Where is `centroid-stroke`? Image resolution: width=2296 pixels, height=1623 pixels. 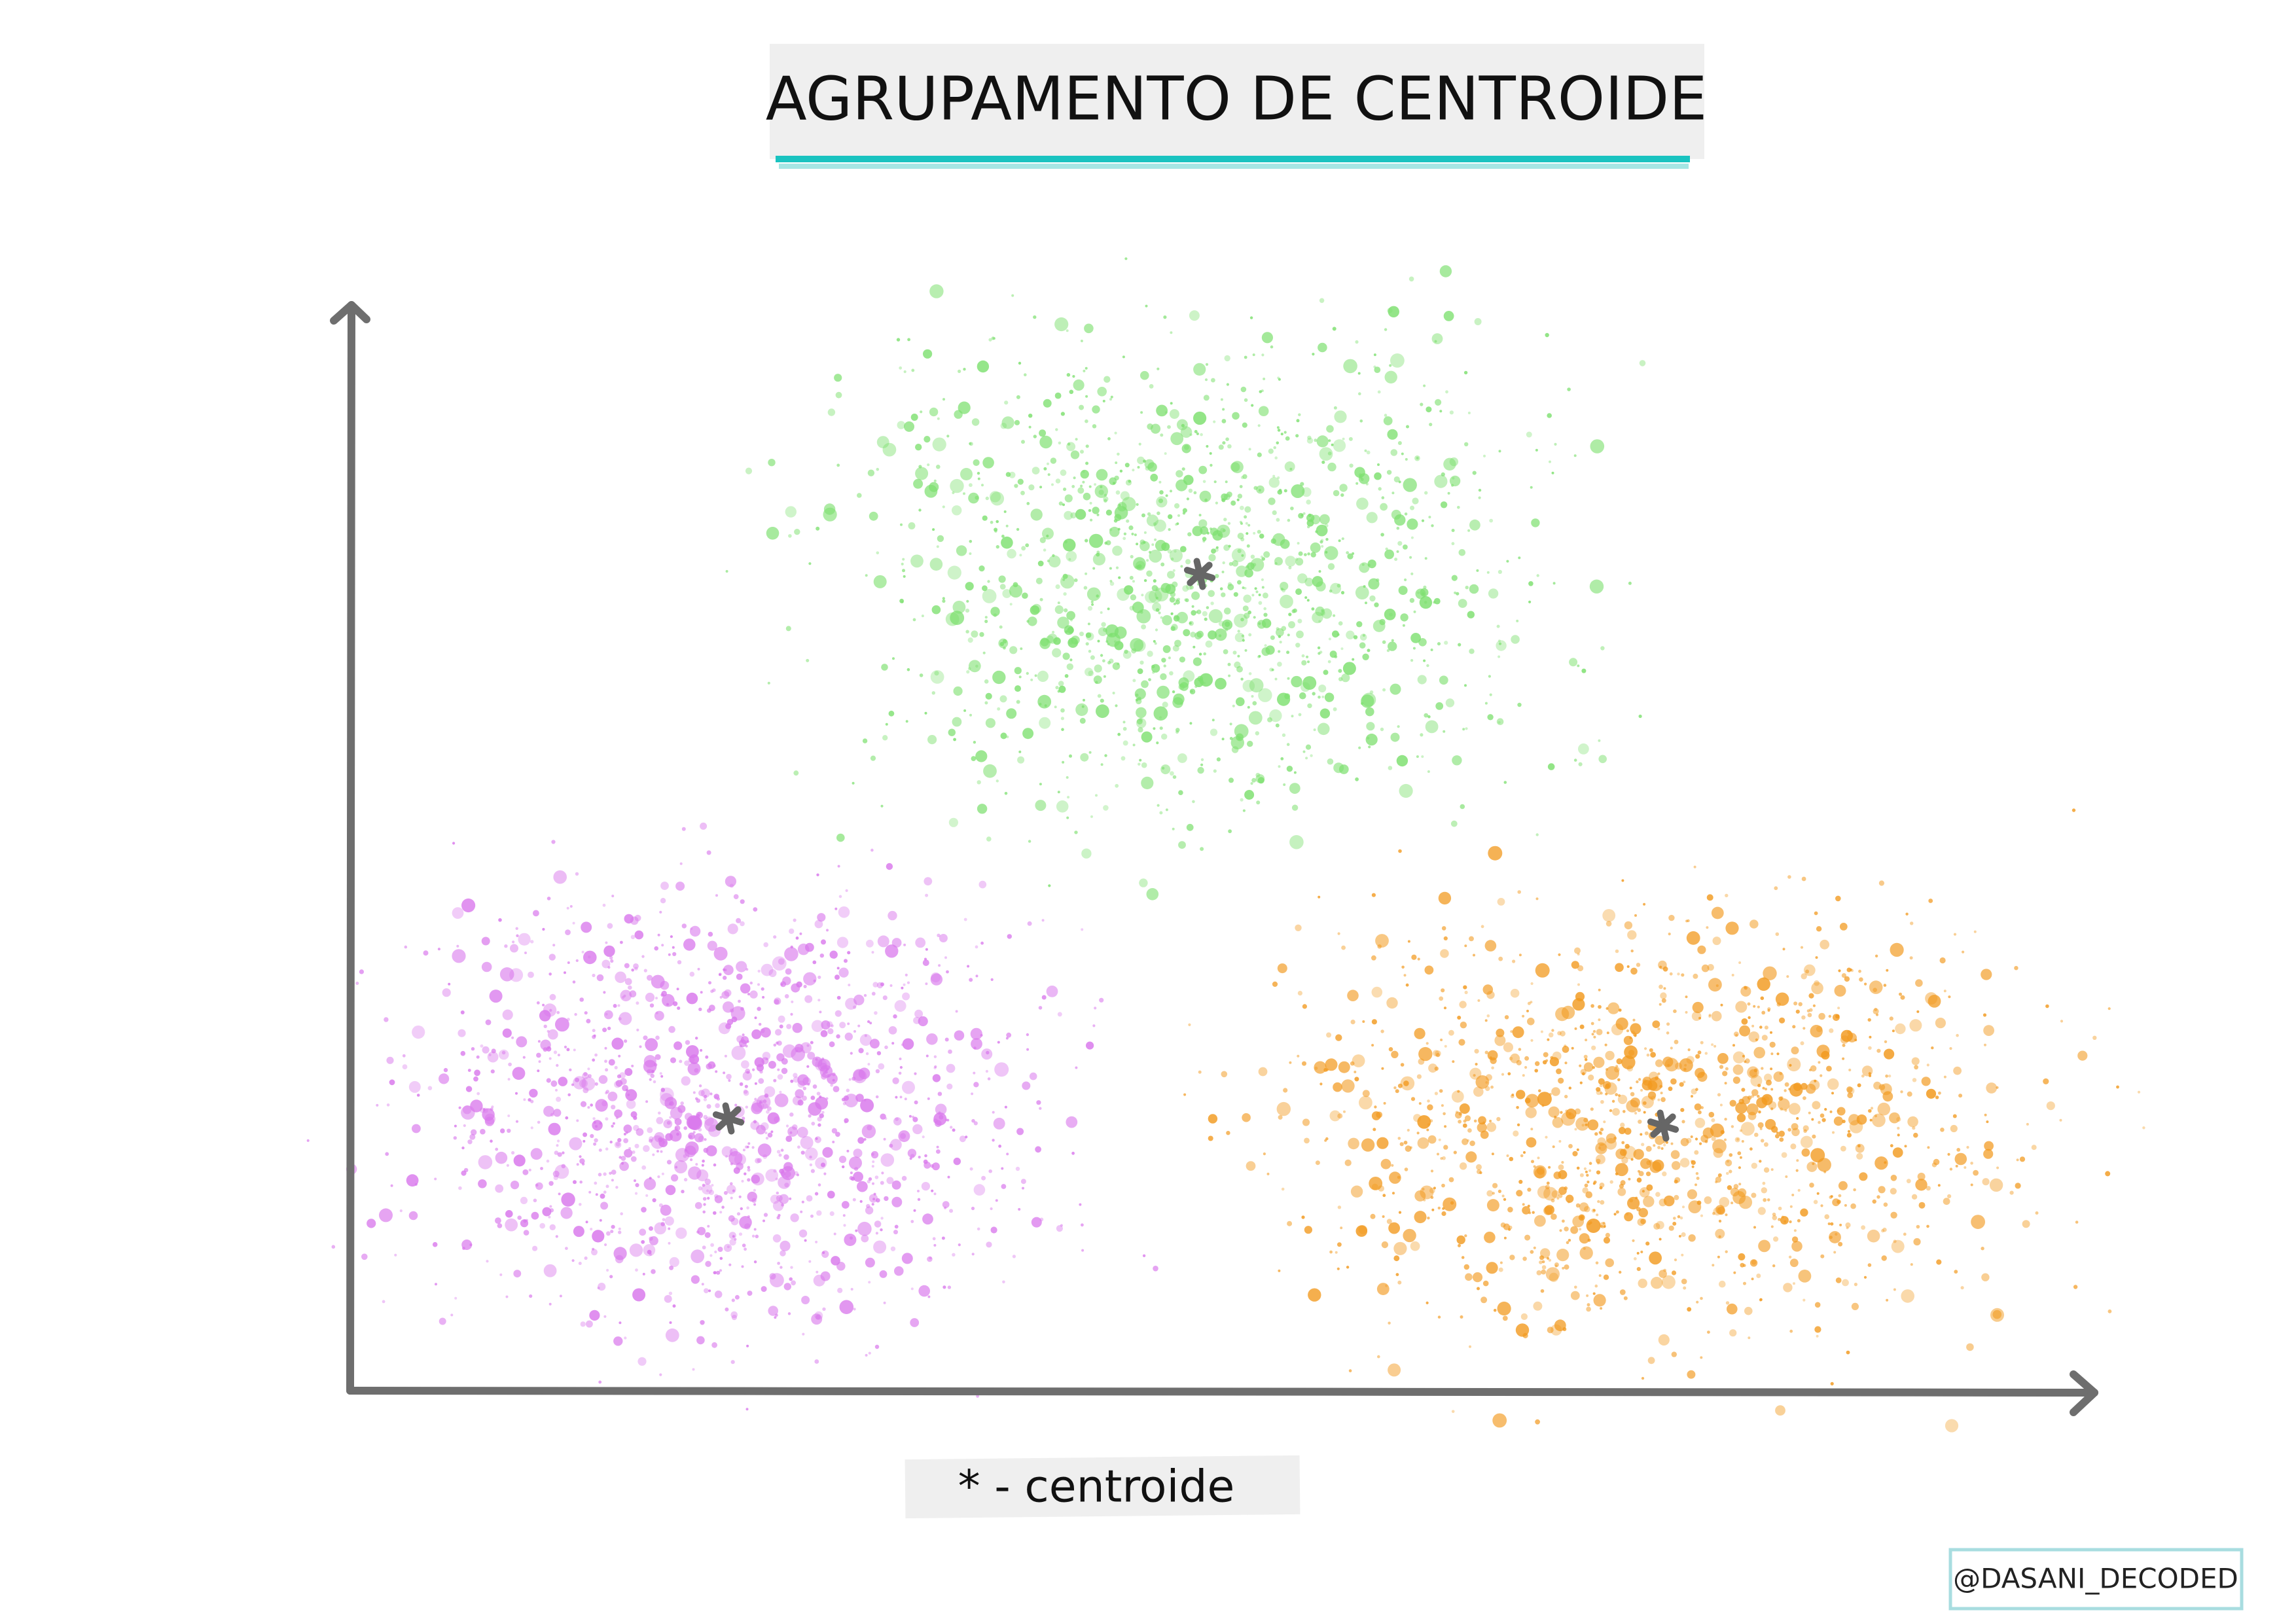
centroid-stroke is located at coordinates (728, 1118).